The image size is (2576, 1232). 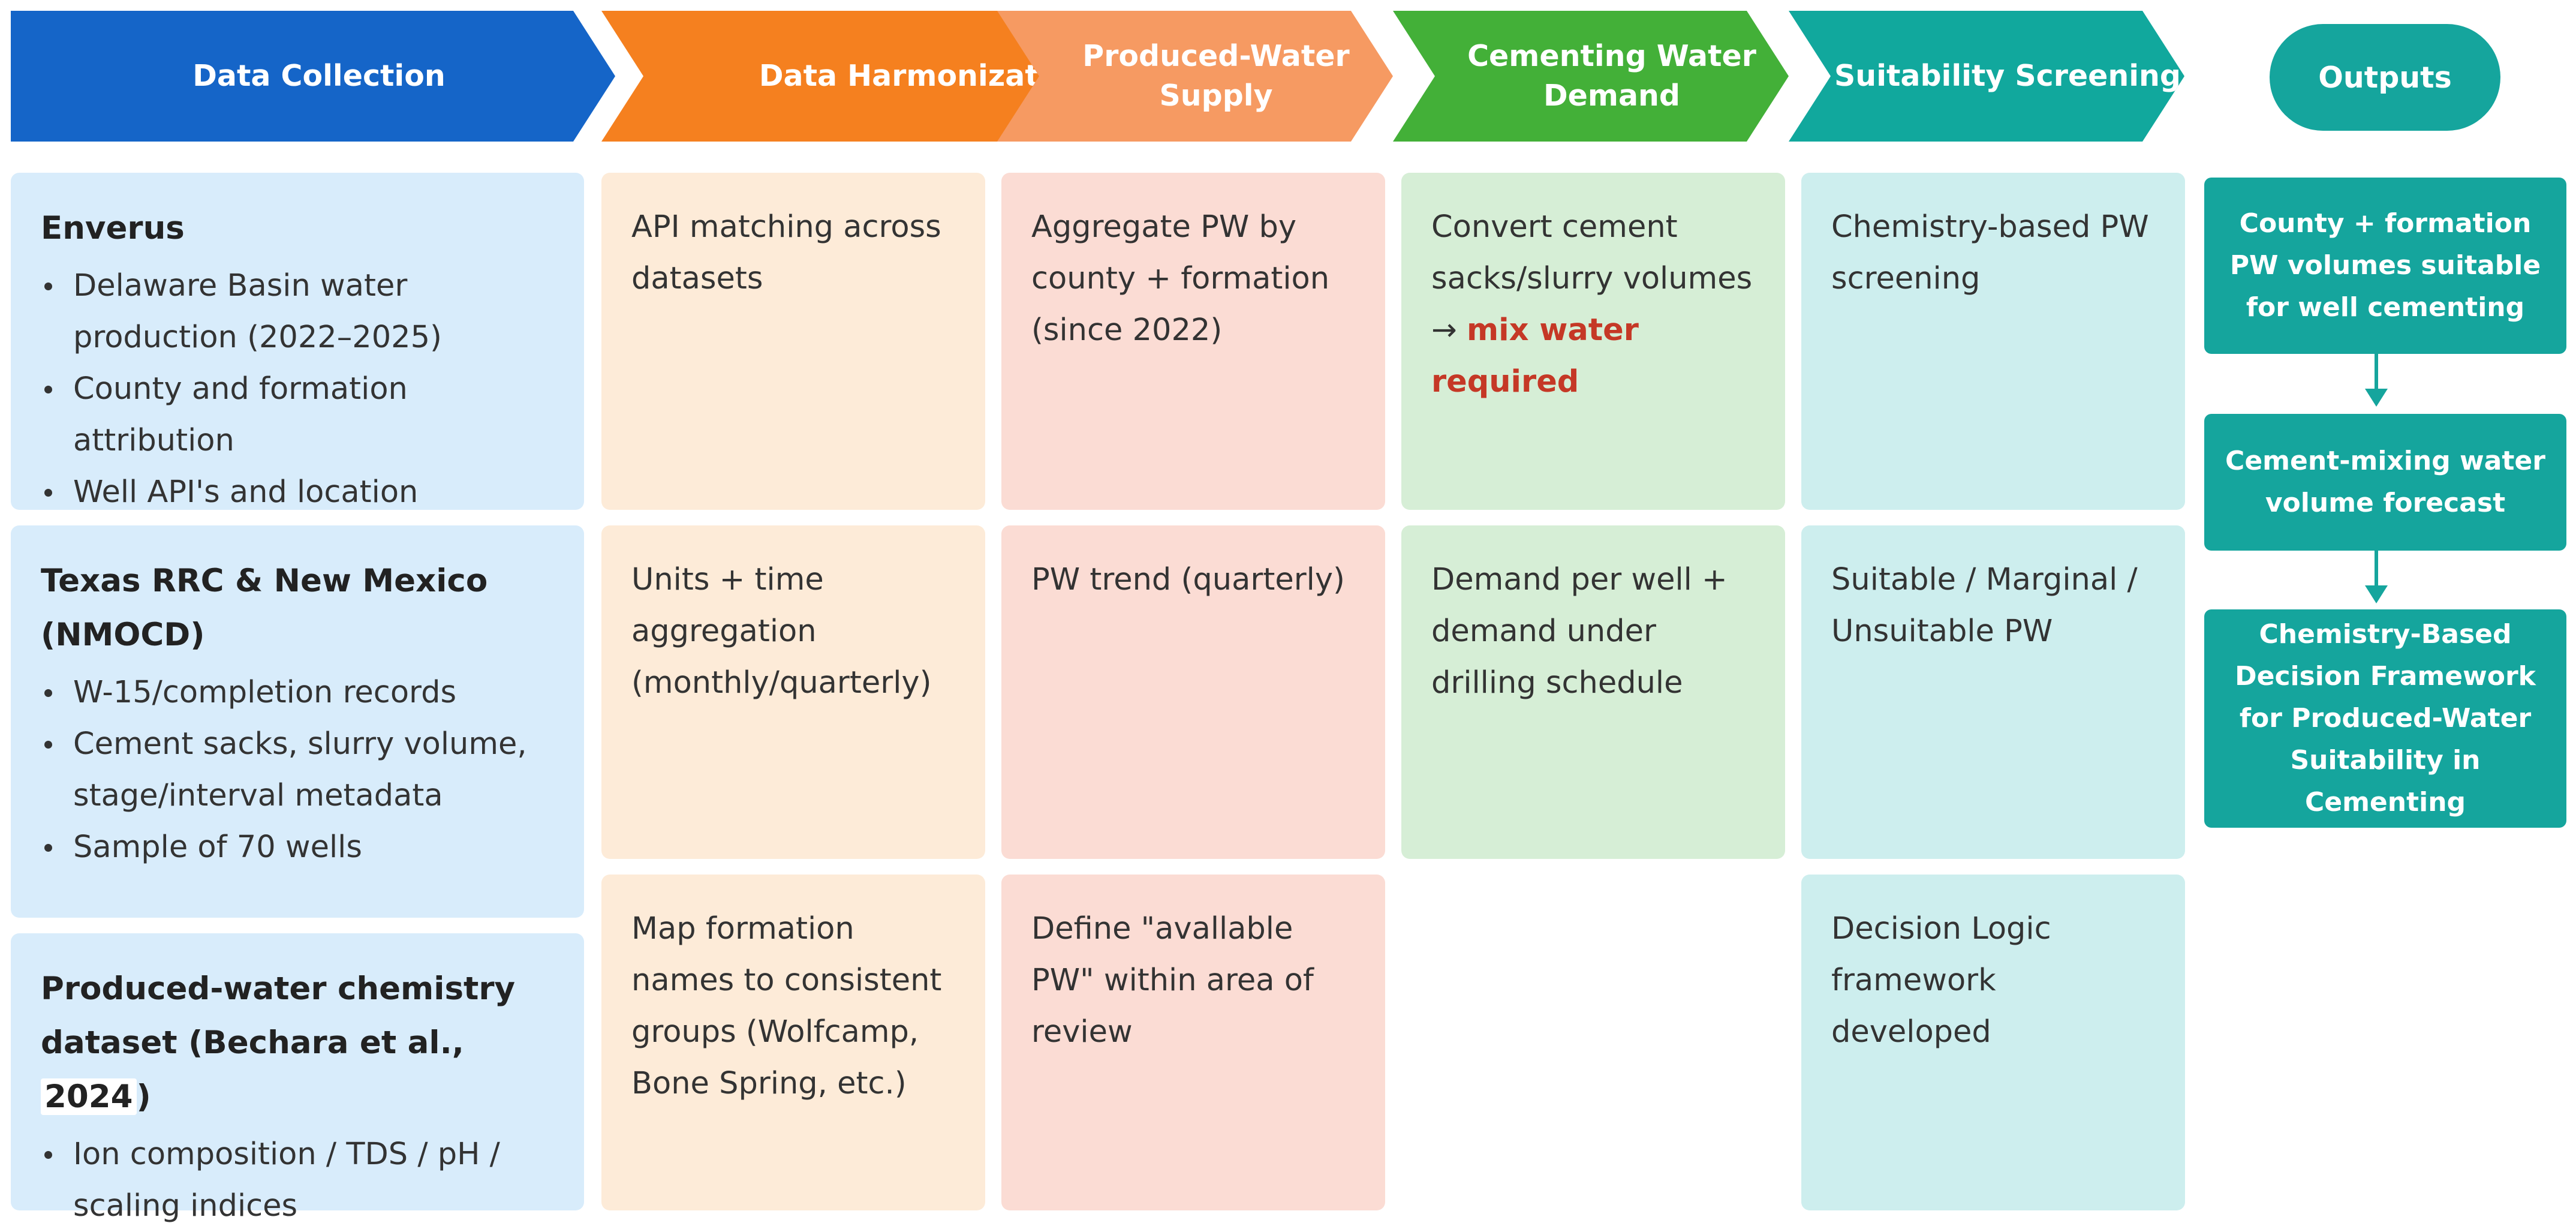 I want to click on list-item: Sample of 70 wells, so click(x=297, y=847).